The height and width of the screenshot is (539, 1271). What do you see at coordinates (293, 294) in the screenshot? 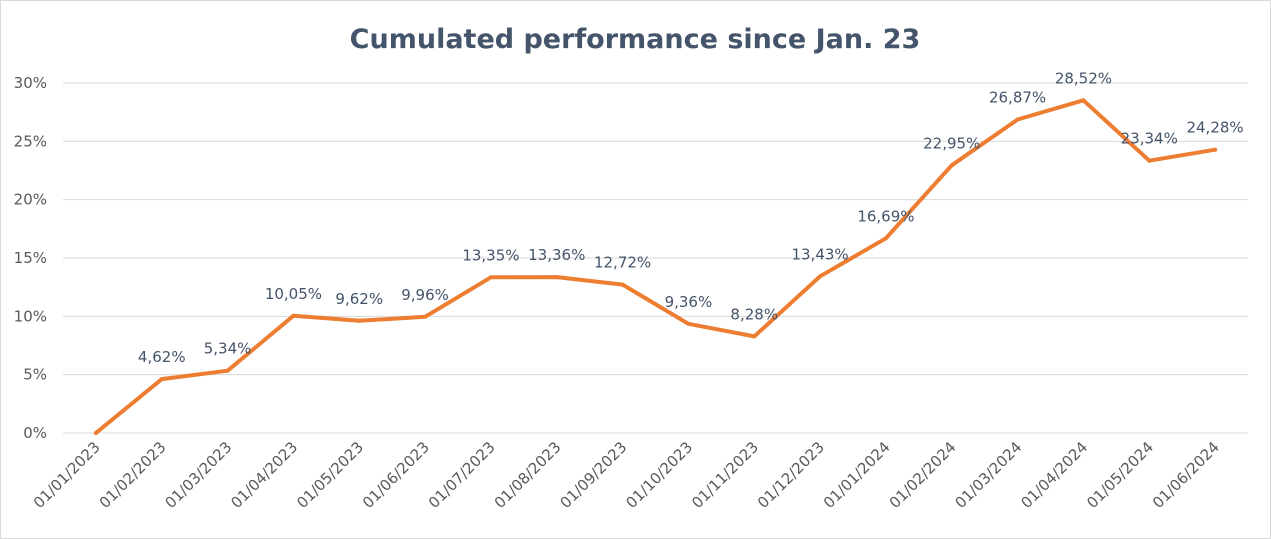
I see `data-label: 10,05%` at bounding box center [293, 294].